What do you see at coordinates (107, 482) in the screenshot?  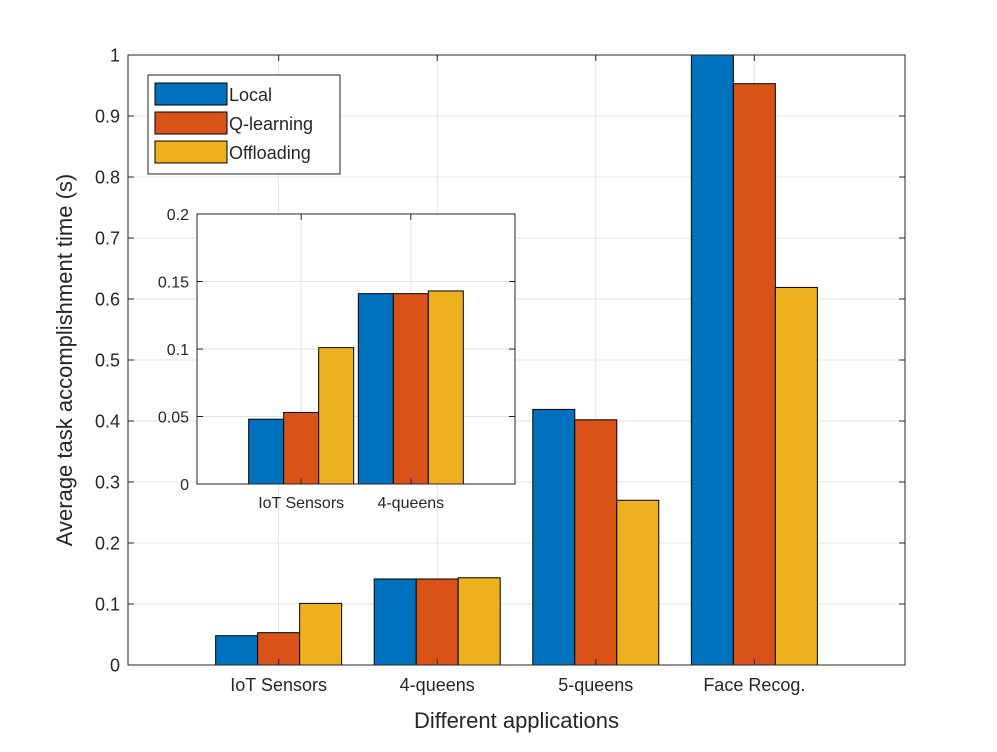 I see `y-tick-label: 0.3` at bounding box center [107, 482].